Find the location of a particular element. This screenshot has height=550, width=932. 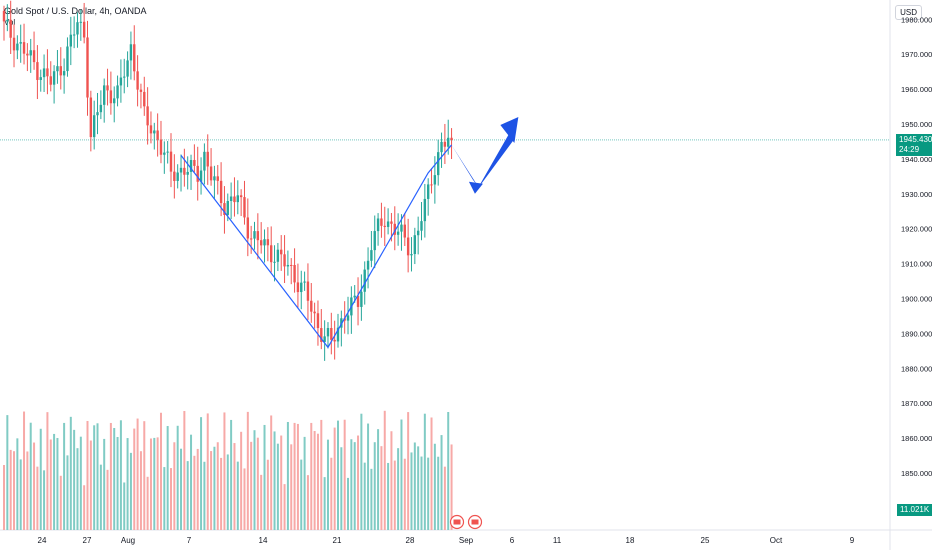

bar-countdown: 24:29 is located at coordinates (909, 149).